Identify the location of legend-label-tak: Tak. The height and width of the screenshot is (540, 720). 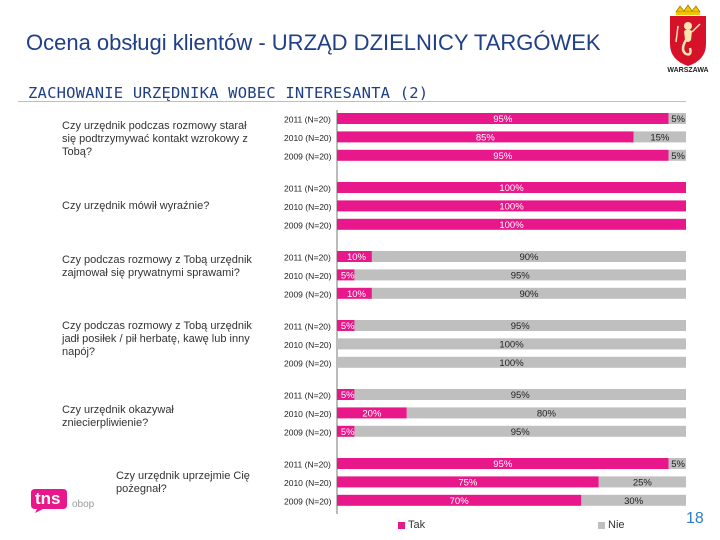
(417, 525).